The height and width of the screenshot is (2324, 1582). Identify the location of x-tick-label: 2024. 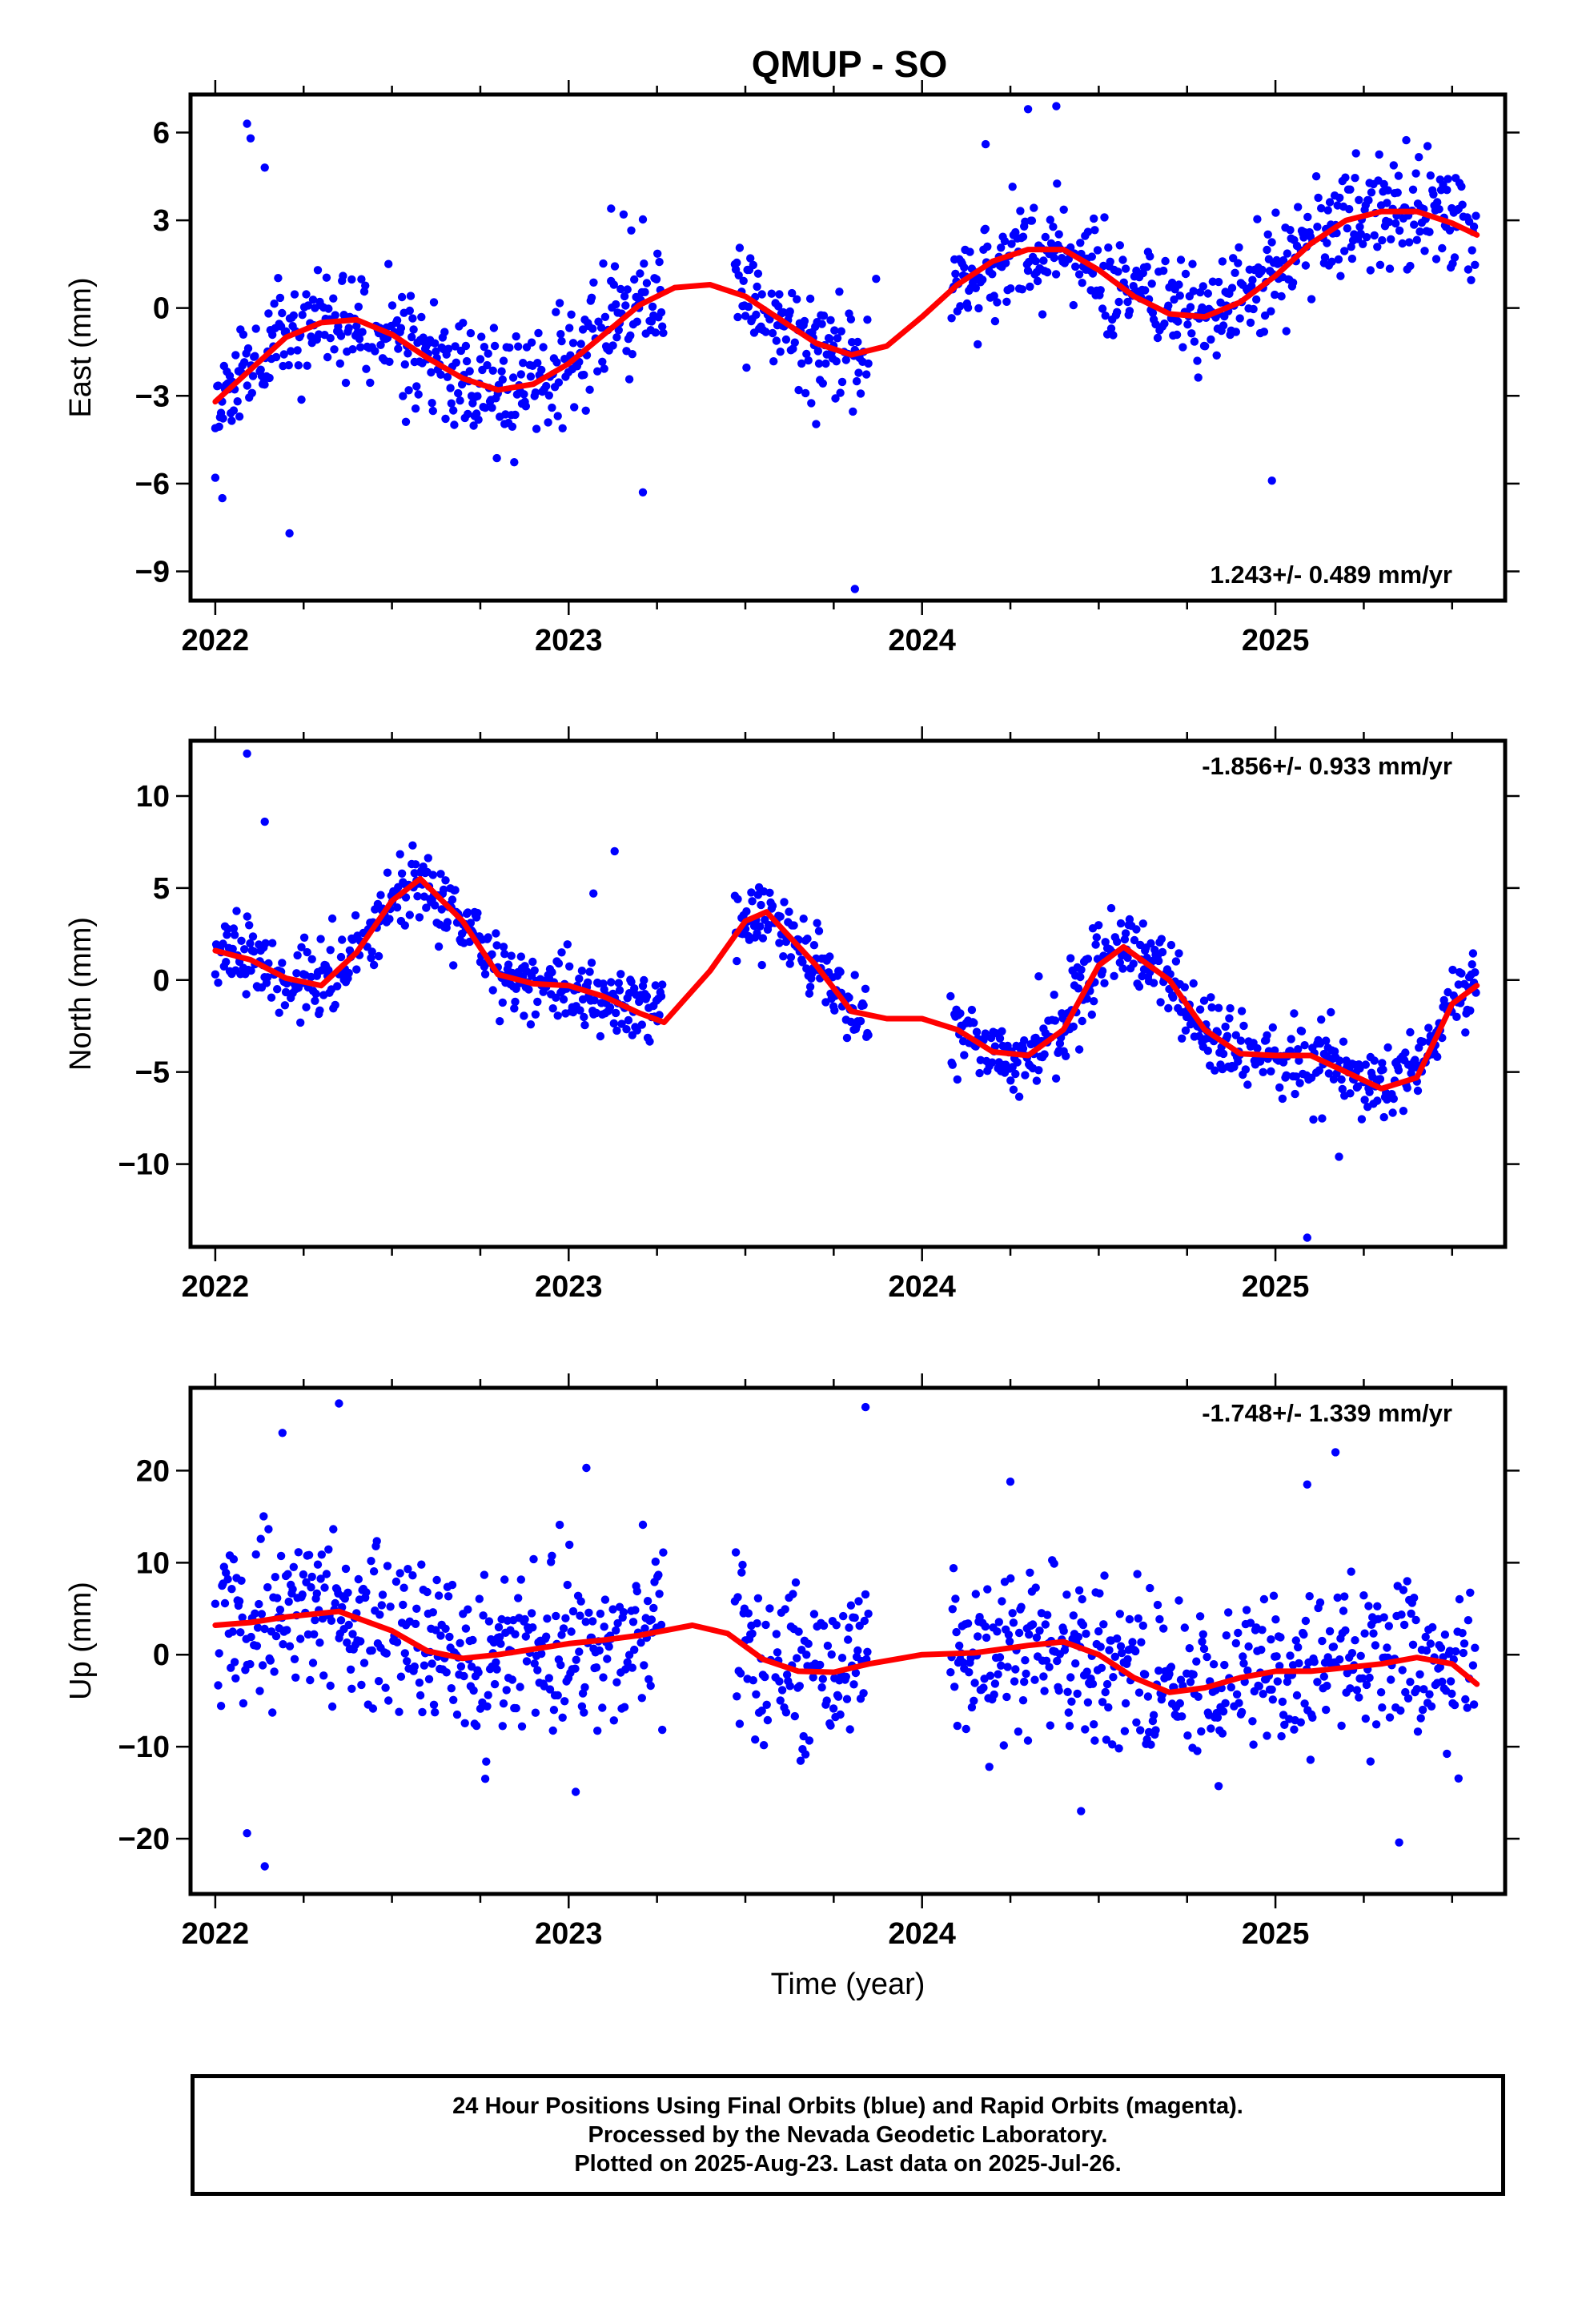
(922, 640).